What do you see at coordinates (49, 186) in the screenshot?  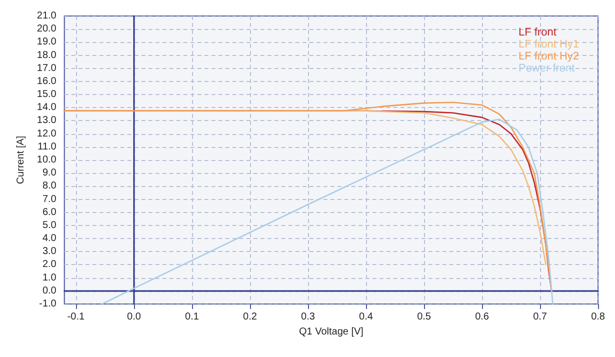 I see `y-tick-label: 8.0` at bounding box center [49, 186].